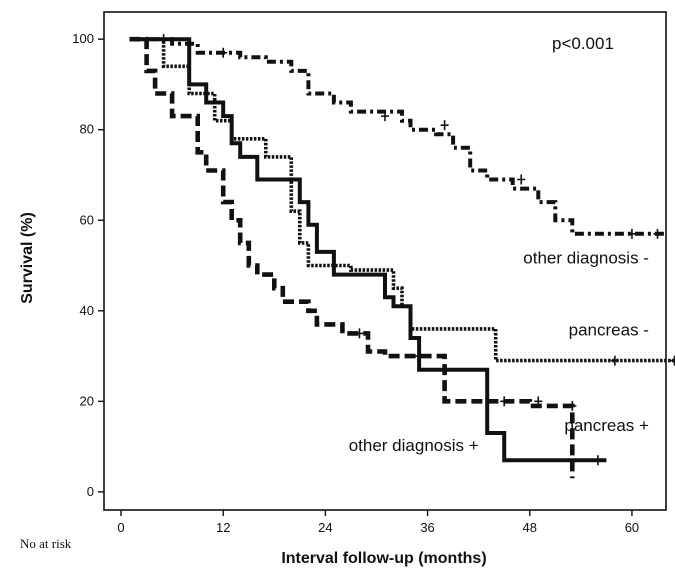 This screenshot has width=675, height=575. Describe the element at coordinates (223, 527) in the screenshot. I see `x-tick-label: 12` at that location.